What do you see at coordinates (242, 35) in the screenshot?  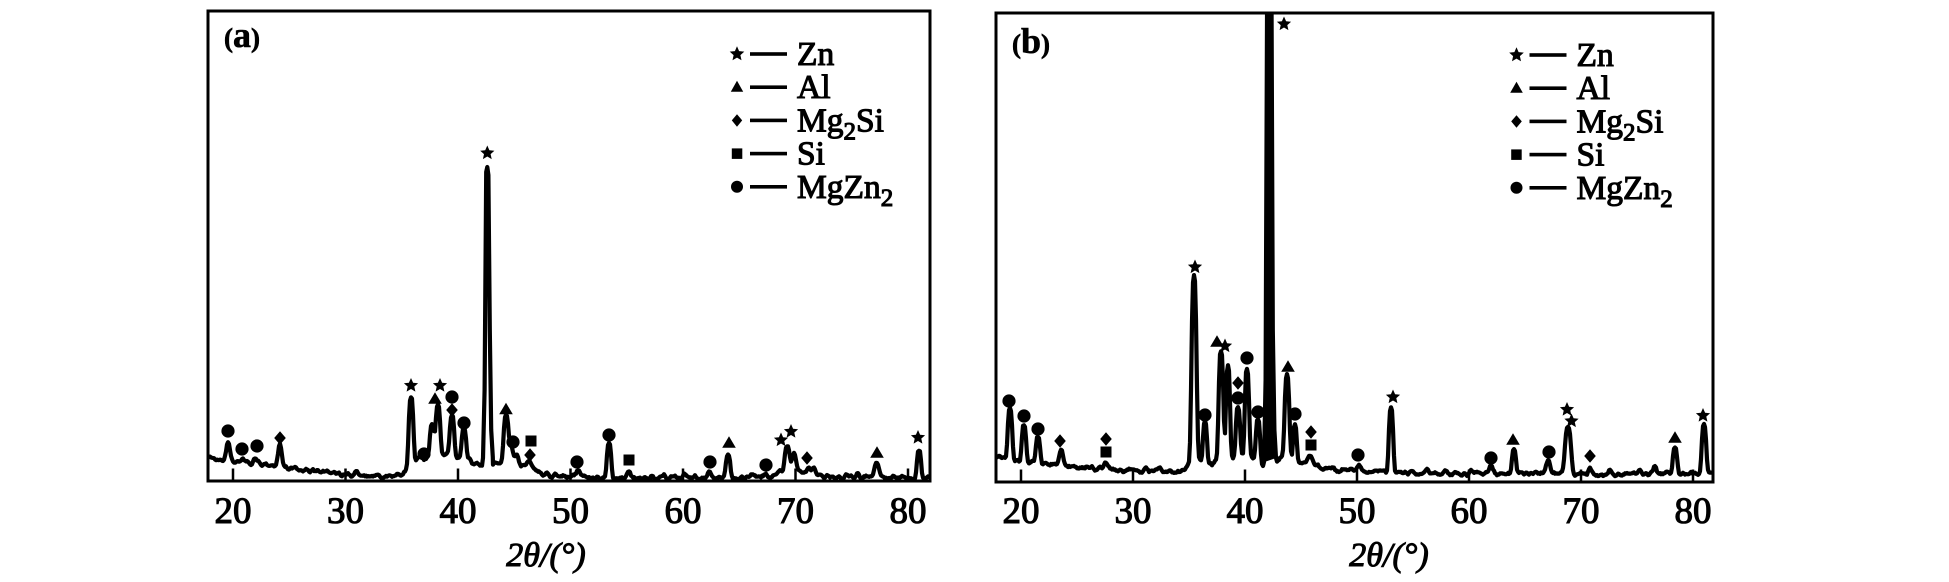 I see `svg-text: (a)` at bounding box center [242, 35].